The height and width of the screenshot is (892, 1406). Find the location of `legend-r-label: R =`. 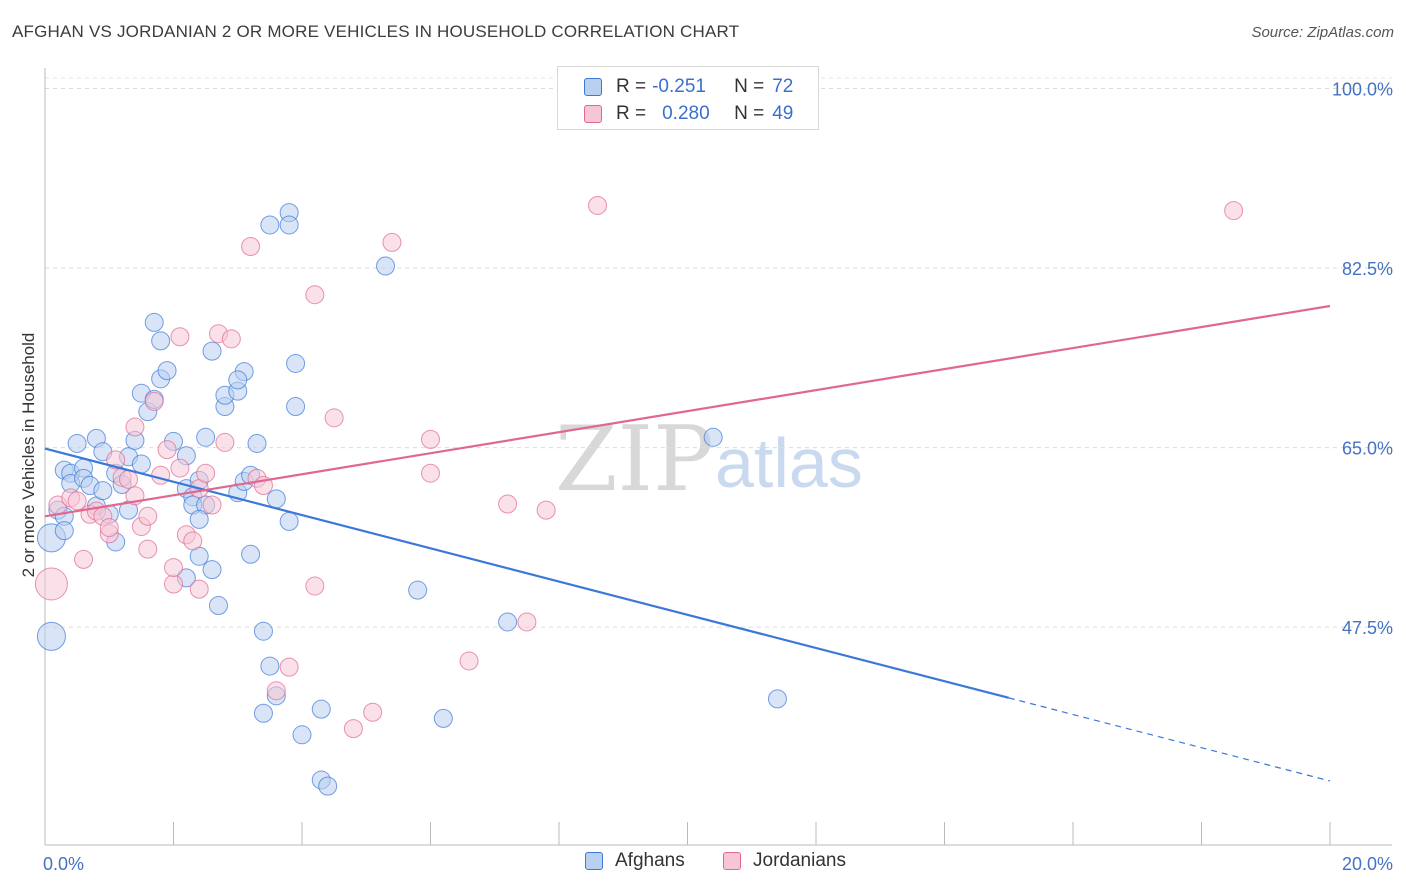

legend-r-label: R = is located at coordinates (631, 113).